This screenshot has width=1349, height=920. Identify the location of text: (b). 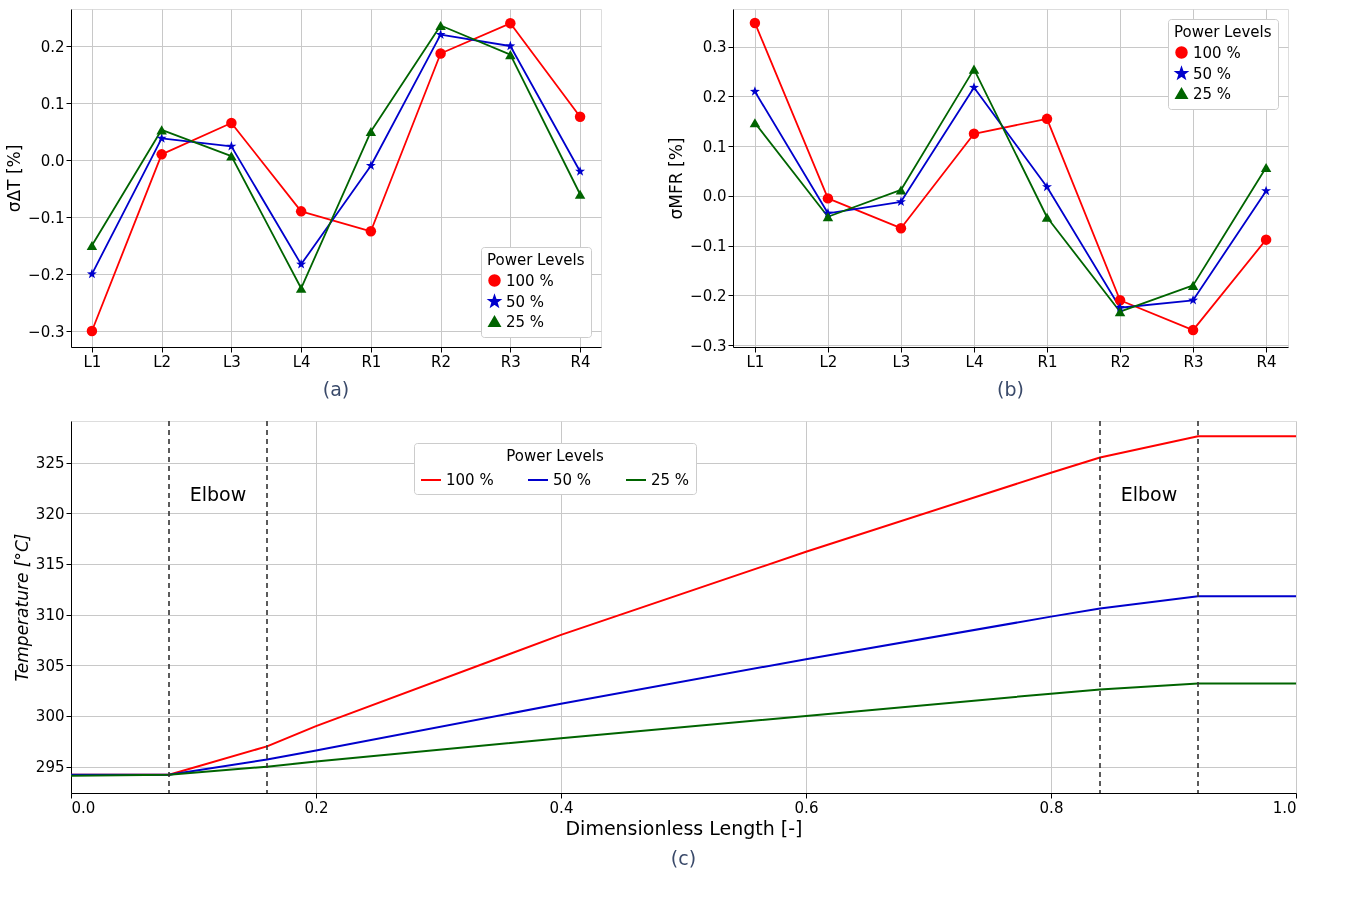
(1010, 389).